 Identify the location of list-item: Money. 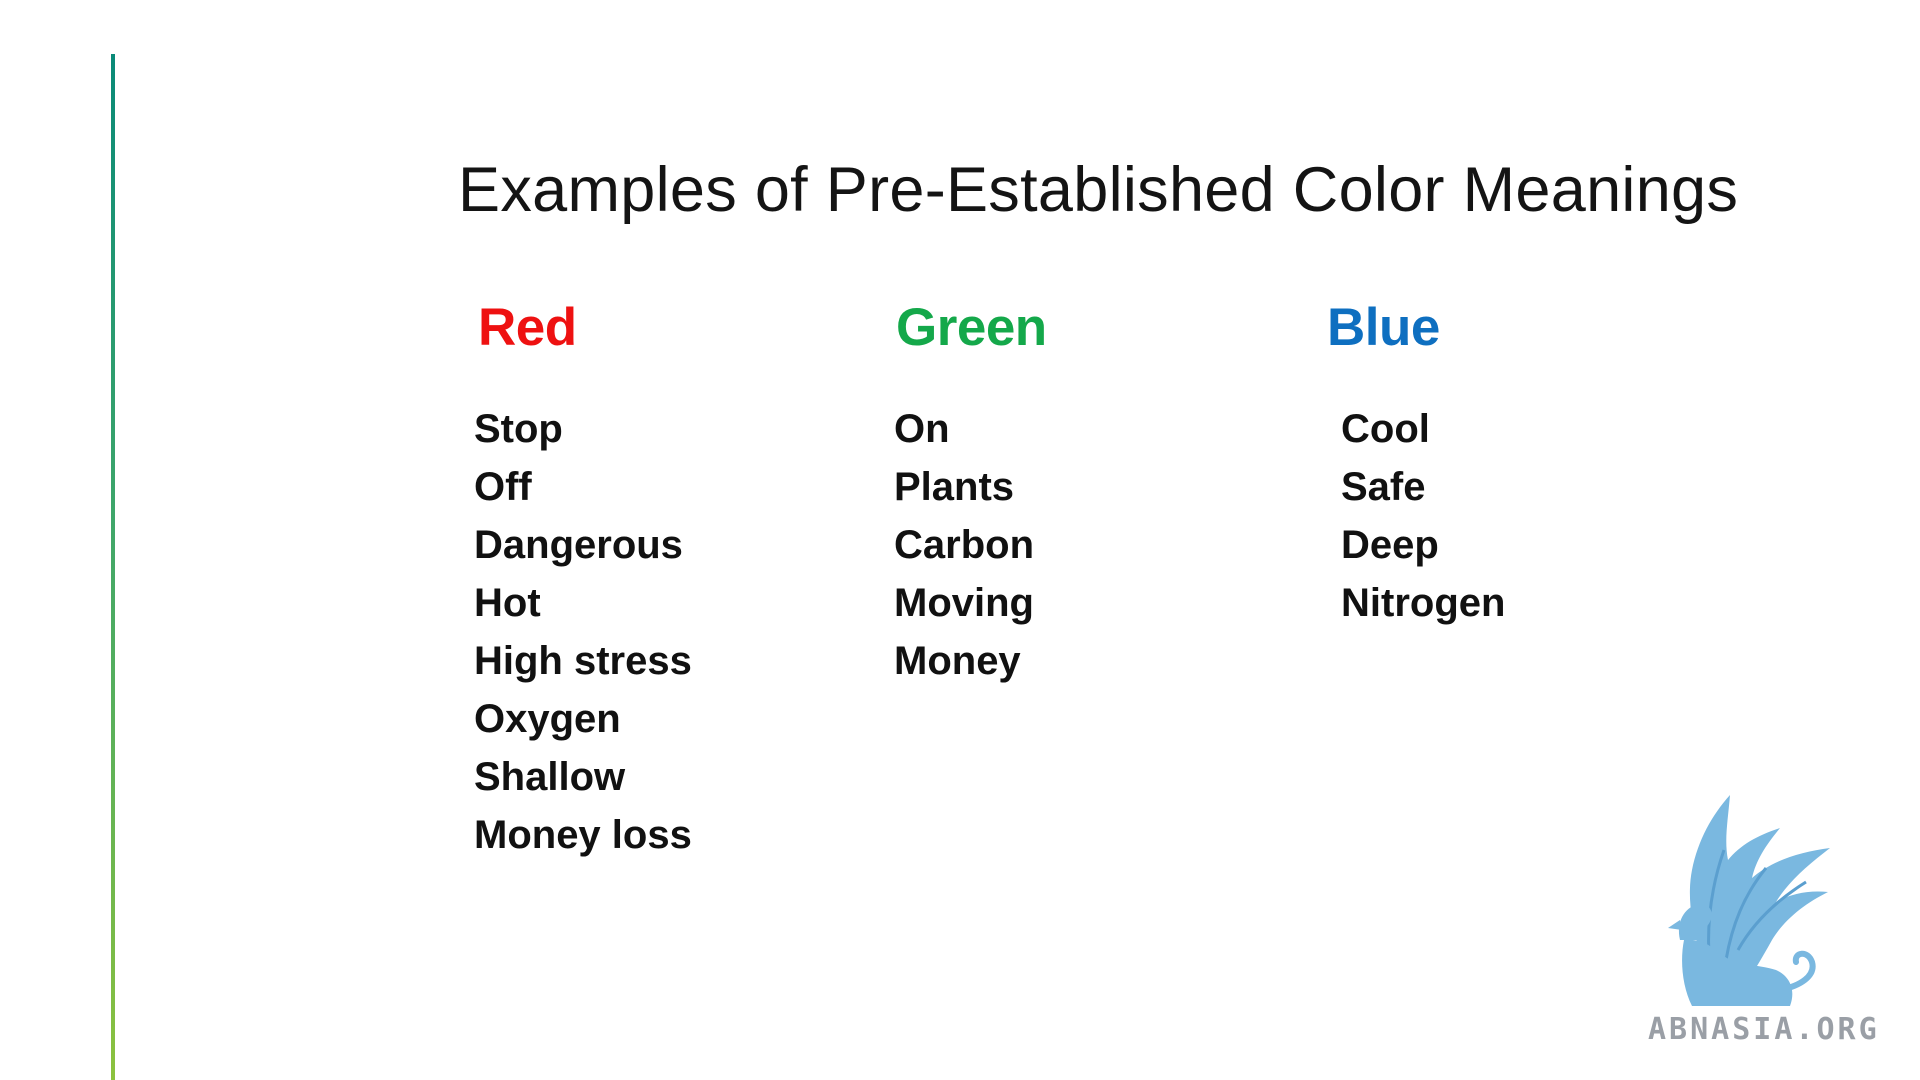
(957, 661).